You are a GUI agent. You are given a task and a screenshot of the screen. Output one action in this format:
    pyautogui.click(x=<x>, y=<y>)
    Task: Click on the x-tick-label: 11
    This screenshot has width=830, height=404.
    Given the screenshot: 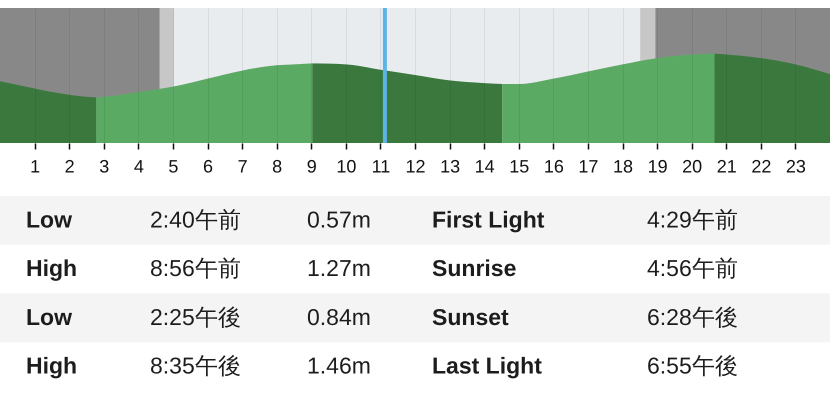 What is the action you would take?
    pyautogui.click(x=381, y=166)
    